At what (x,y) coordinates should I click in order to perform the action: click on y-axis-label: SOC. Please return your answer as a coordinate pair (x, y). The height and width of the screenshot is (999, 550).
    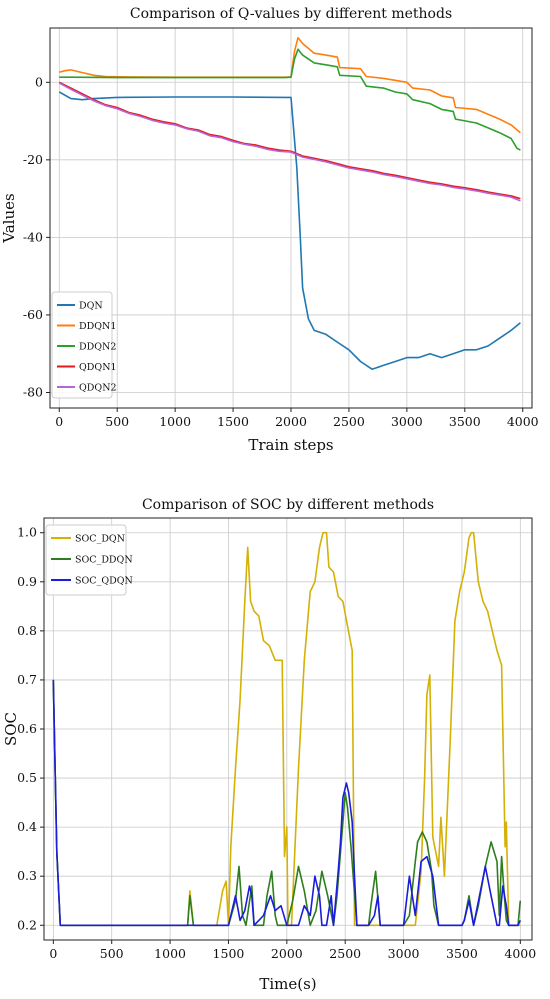
    Looking at the image, I should click on (11, 729).